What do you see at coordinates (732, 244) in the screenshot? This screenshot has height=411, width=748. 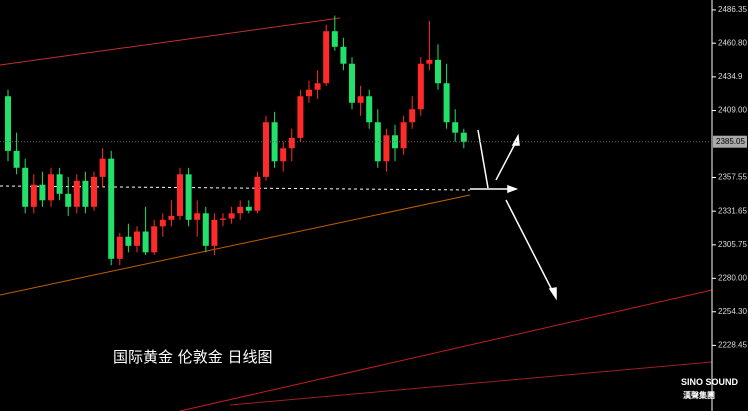 I see `y-tick-label: 2305.75` at bounding box center [732, 244].